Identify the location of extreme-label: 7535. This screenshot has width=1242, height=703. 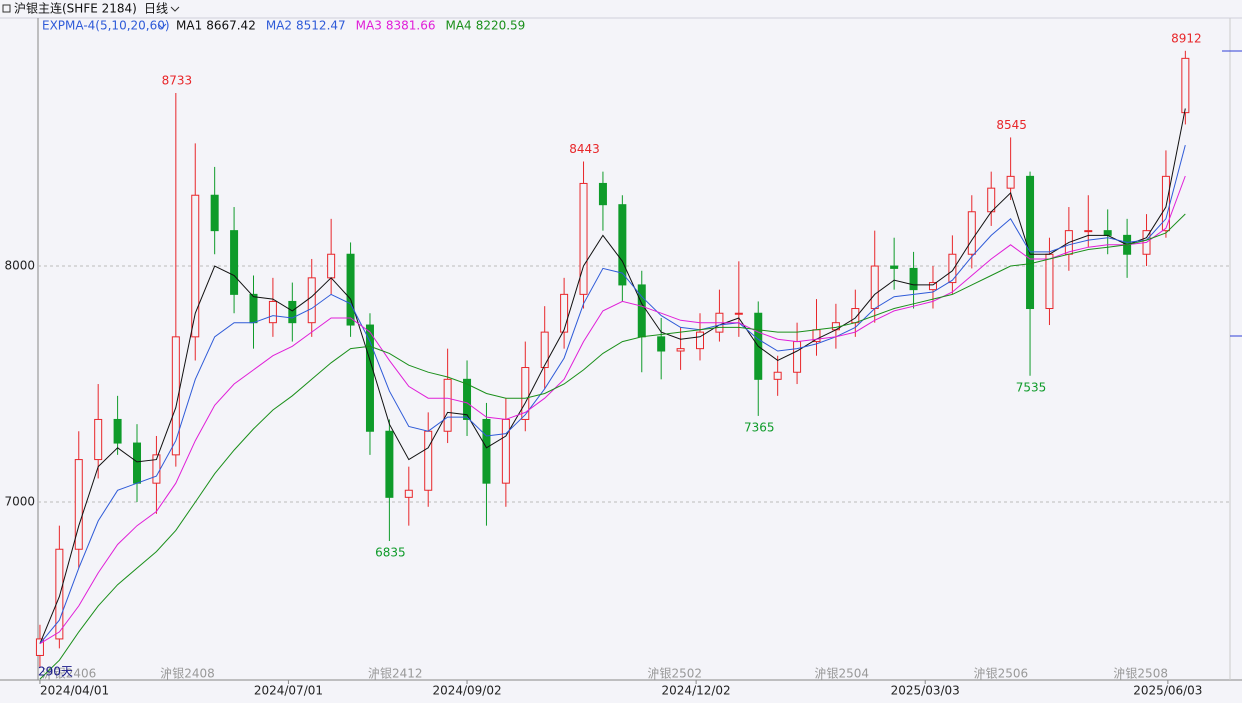
(1031, 387).